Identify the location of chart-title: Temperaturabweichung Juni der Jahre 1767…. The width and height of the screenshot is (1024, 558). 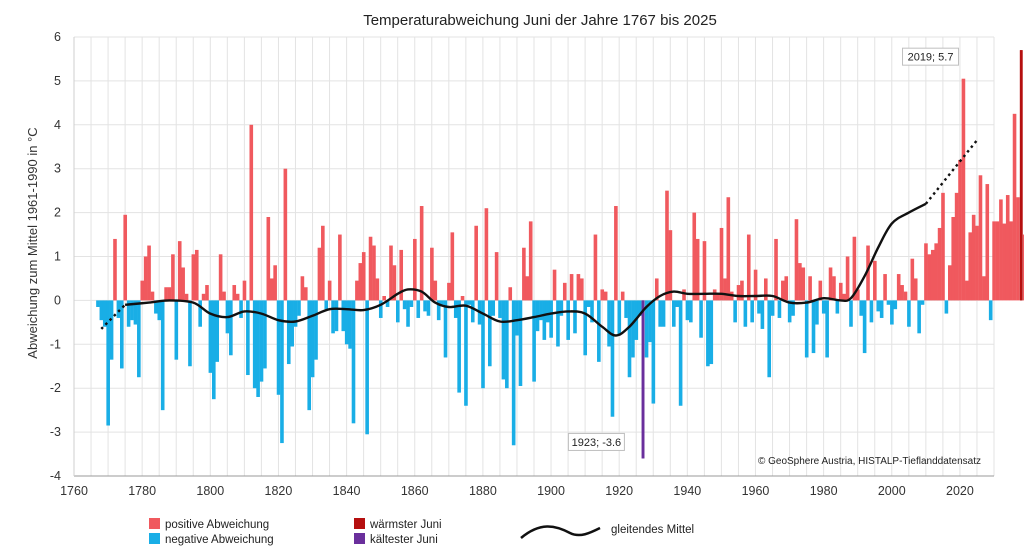
(540, 20).